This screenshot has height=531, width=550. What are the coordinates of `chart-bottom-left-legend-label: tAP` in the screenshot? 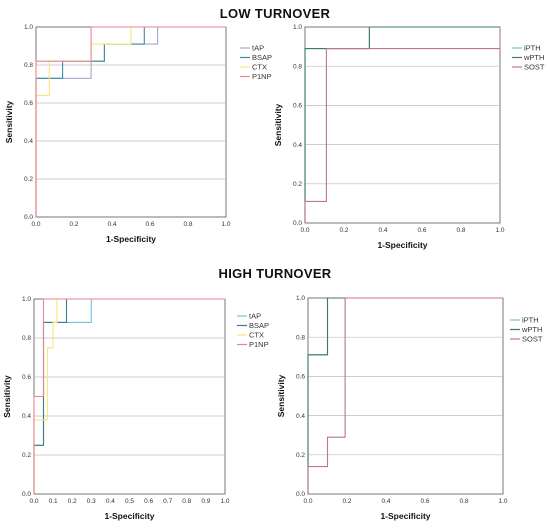 It's located at (255, 316).